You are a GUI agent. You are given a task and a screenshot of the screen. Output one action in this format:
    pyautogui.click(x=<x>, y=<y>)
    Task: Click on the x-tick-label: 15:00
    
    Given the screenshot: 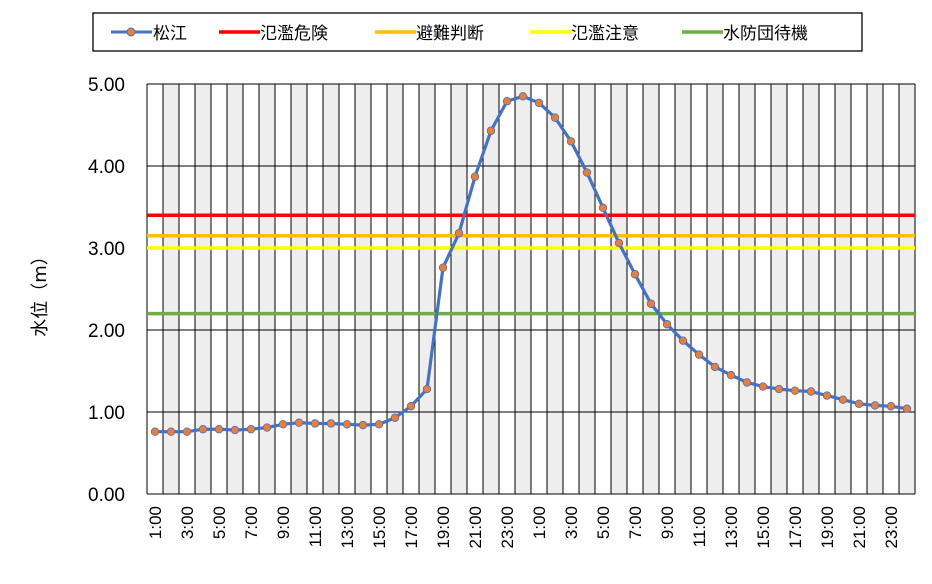 What is the action you would take?
    pyautogui.click(x=763, y=527)
    